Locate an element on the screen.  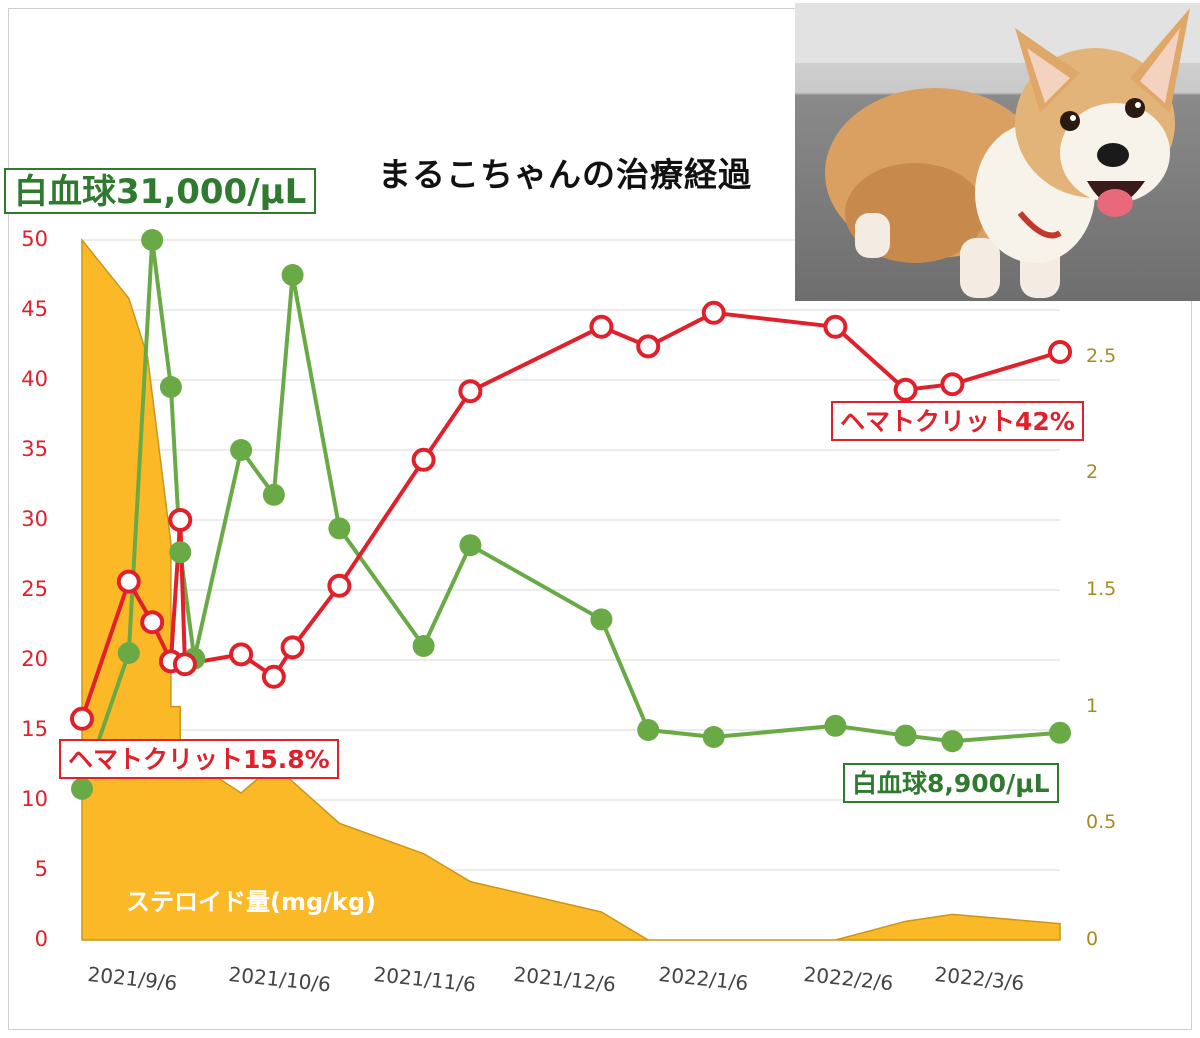
y-tick-right: 1 is located at coordinates (1092, 705).